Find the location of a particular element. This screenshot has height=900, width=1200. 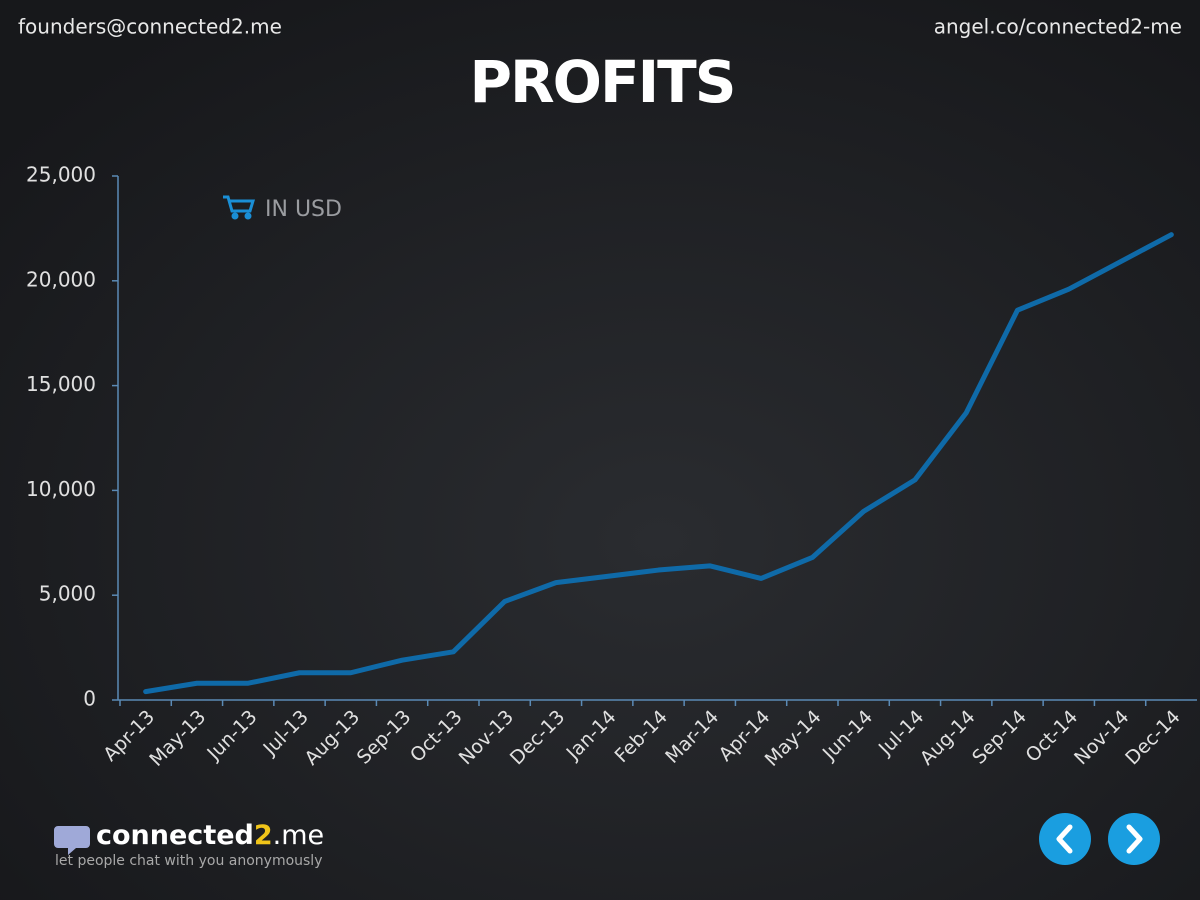

header-right: angel.co/connected2-me is located at coordinates (1058, 27).